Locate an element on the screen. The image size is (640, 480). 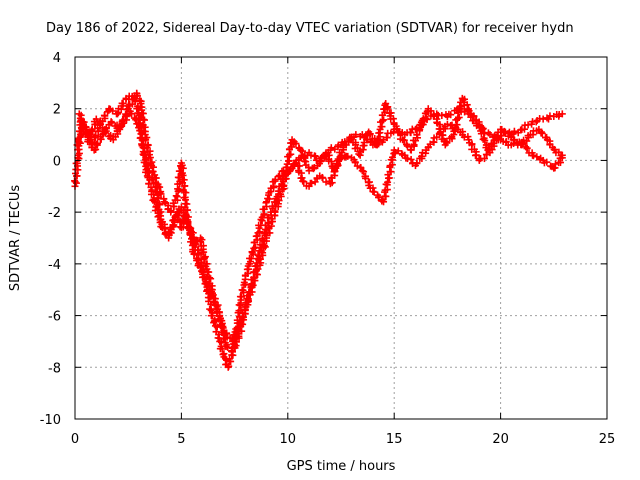
x-tick-label: 20 is located at coordinates (500, 439).